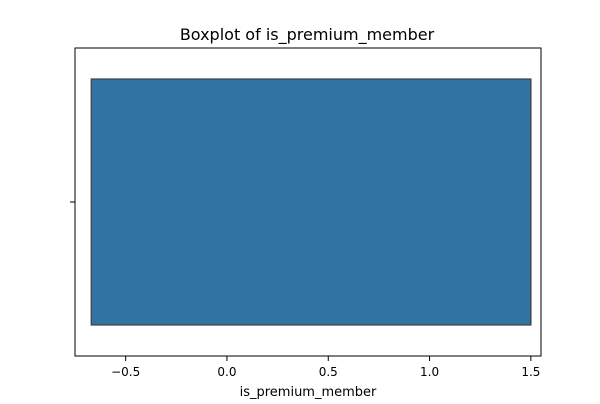 The image size is (600, 404). I want to click on x-tick-label: 0.0, so click(226, 372).